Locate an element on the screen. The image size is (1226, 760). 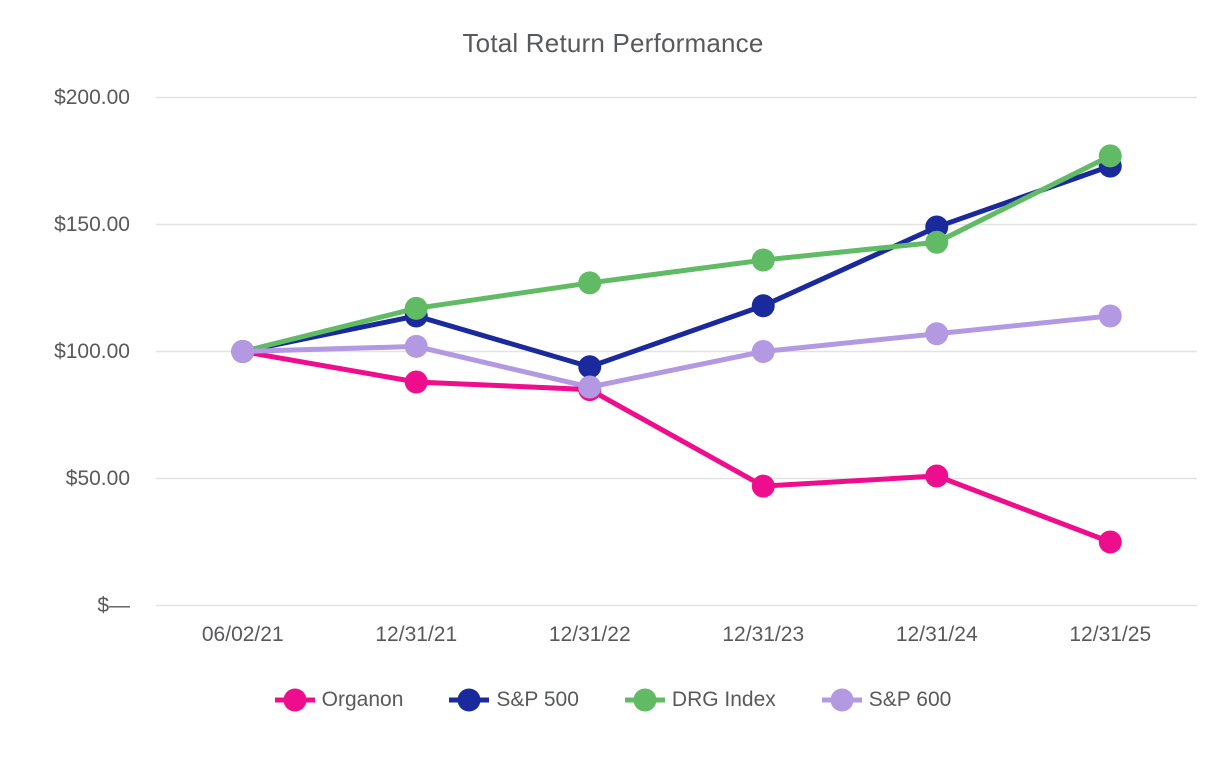
legend-item-s-p-500: S&P 500 is located at coordinates (514, 700).